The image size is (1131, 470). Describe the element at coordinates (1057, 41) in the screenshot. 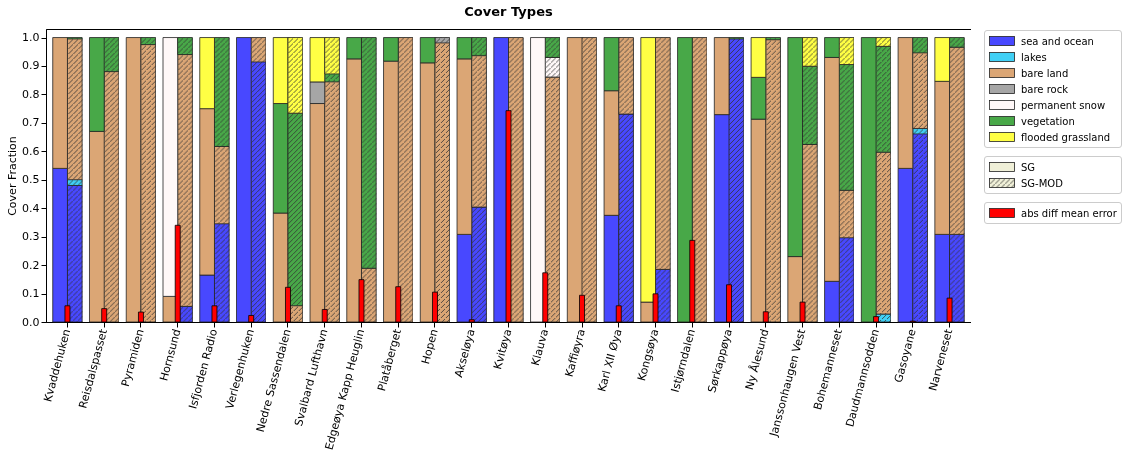

I see `legend-label: sea and ocean` at that location.